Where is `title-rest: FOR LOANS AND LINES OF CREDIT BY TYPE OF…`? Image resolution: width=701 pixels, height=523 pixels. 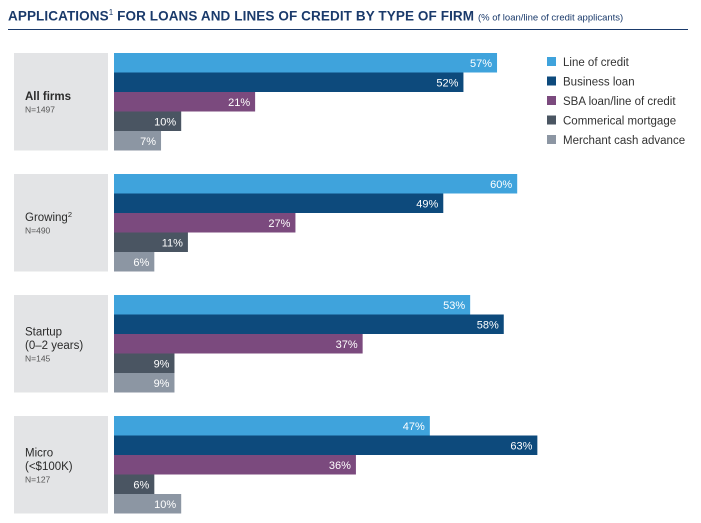 title-rest: FOR LOANS AND LINES OF CREDIT BY TYPE OF… is located at coordinates (294, 16).